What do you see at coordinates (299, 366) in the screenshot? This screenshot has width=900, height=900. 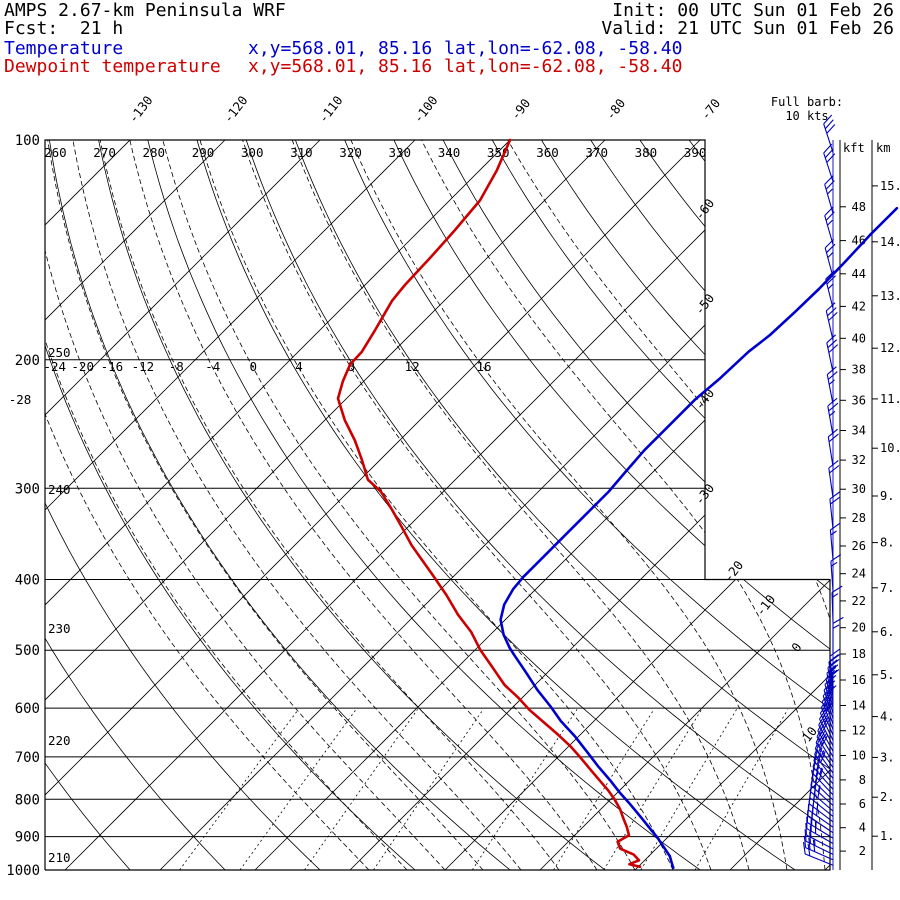 I see `moist-adiabat-label: 4` at bounding box center [299, 366].